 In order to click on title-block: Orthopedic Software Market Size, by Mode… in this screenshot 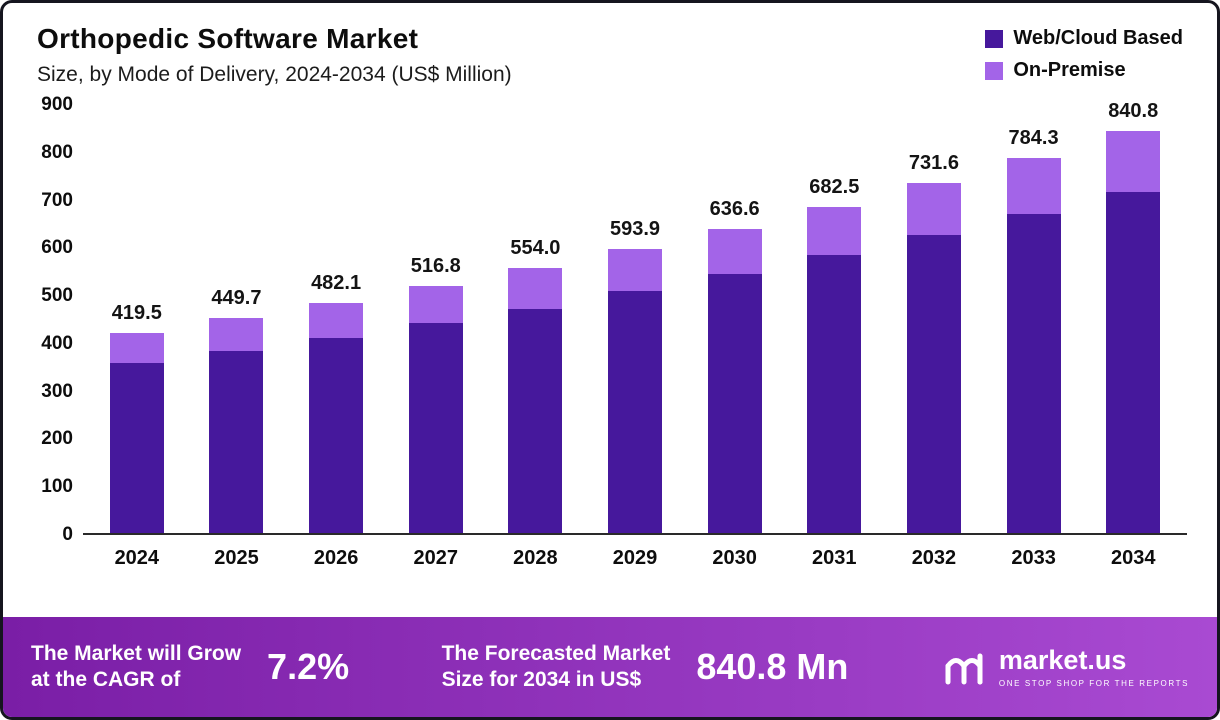, I will do `click(274, 55)`.